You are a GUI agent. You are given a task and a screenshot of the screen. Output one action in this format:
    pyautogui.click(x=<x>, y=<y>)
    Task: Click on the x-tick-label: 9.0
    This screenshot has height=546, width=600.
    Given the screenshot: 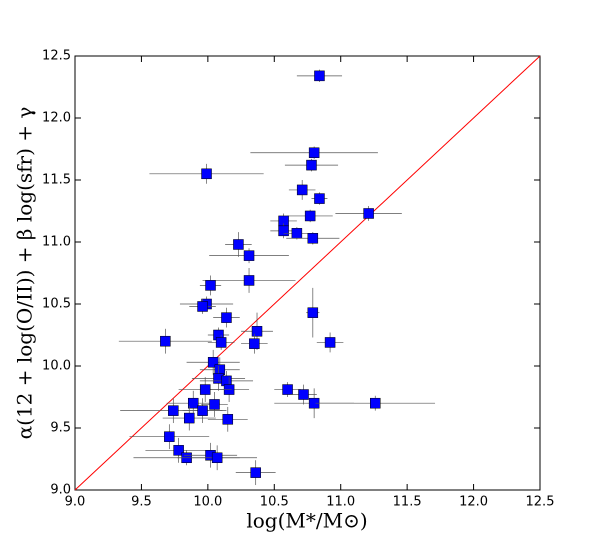 What is the action you would take?
    pyautogui.click(x=75, y=502)
    